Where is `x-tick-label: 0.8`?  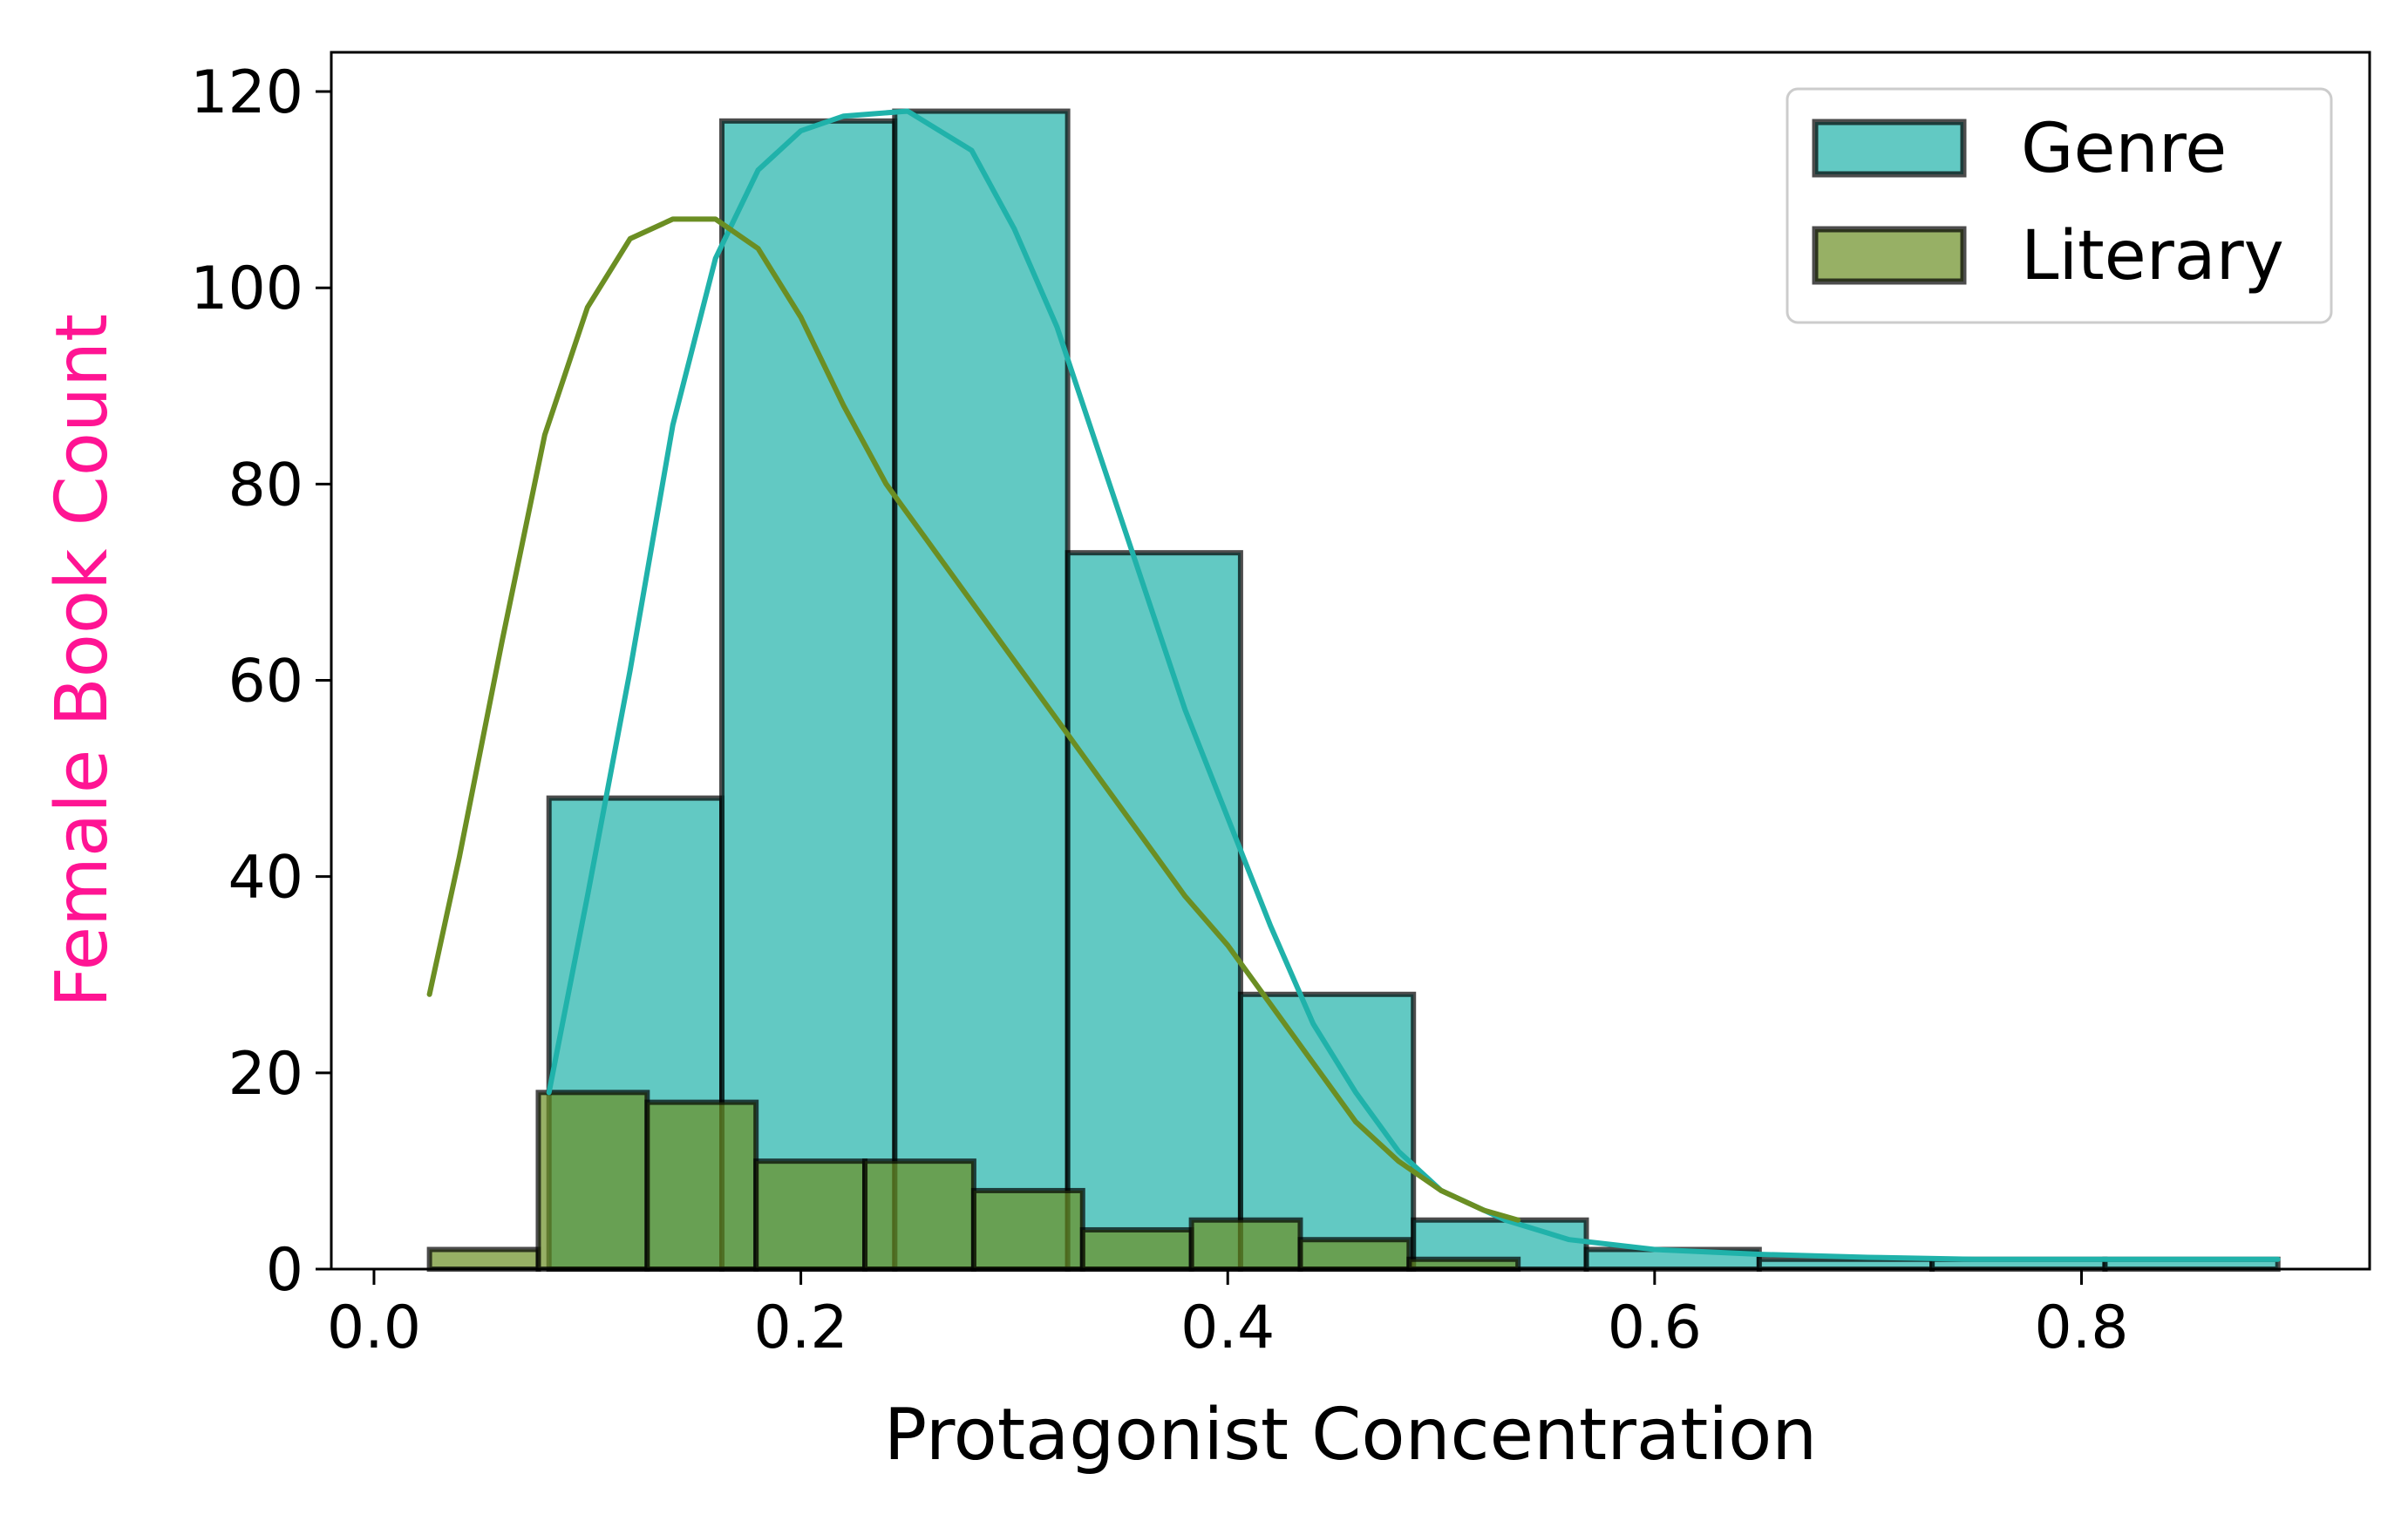
x-tick-label: 0.8 is located at coordinates (2081, 1328).